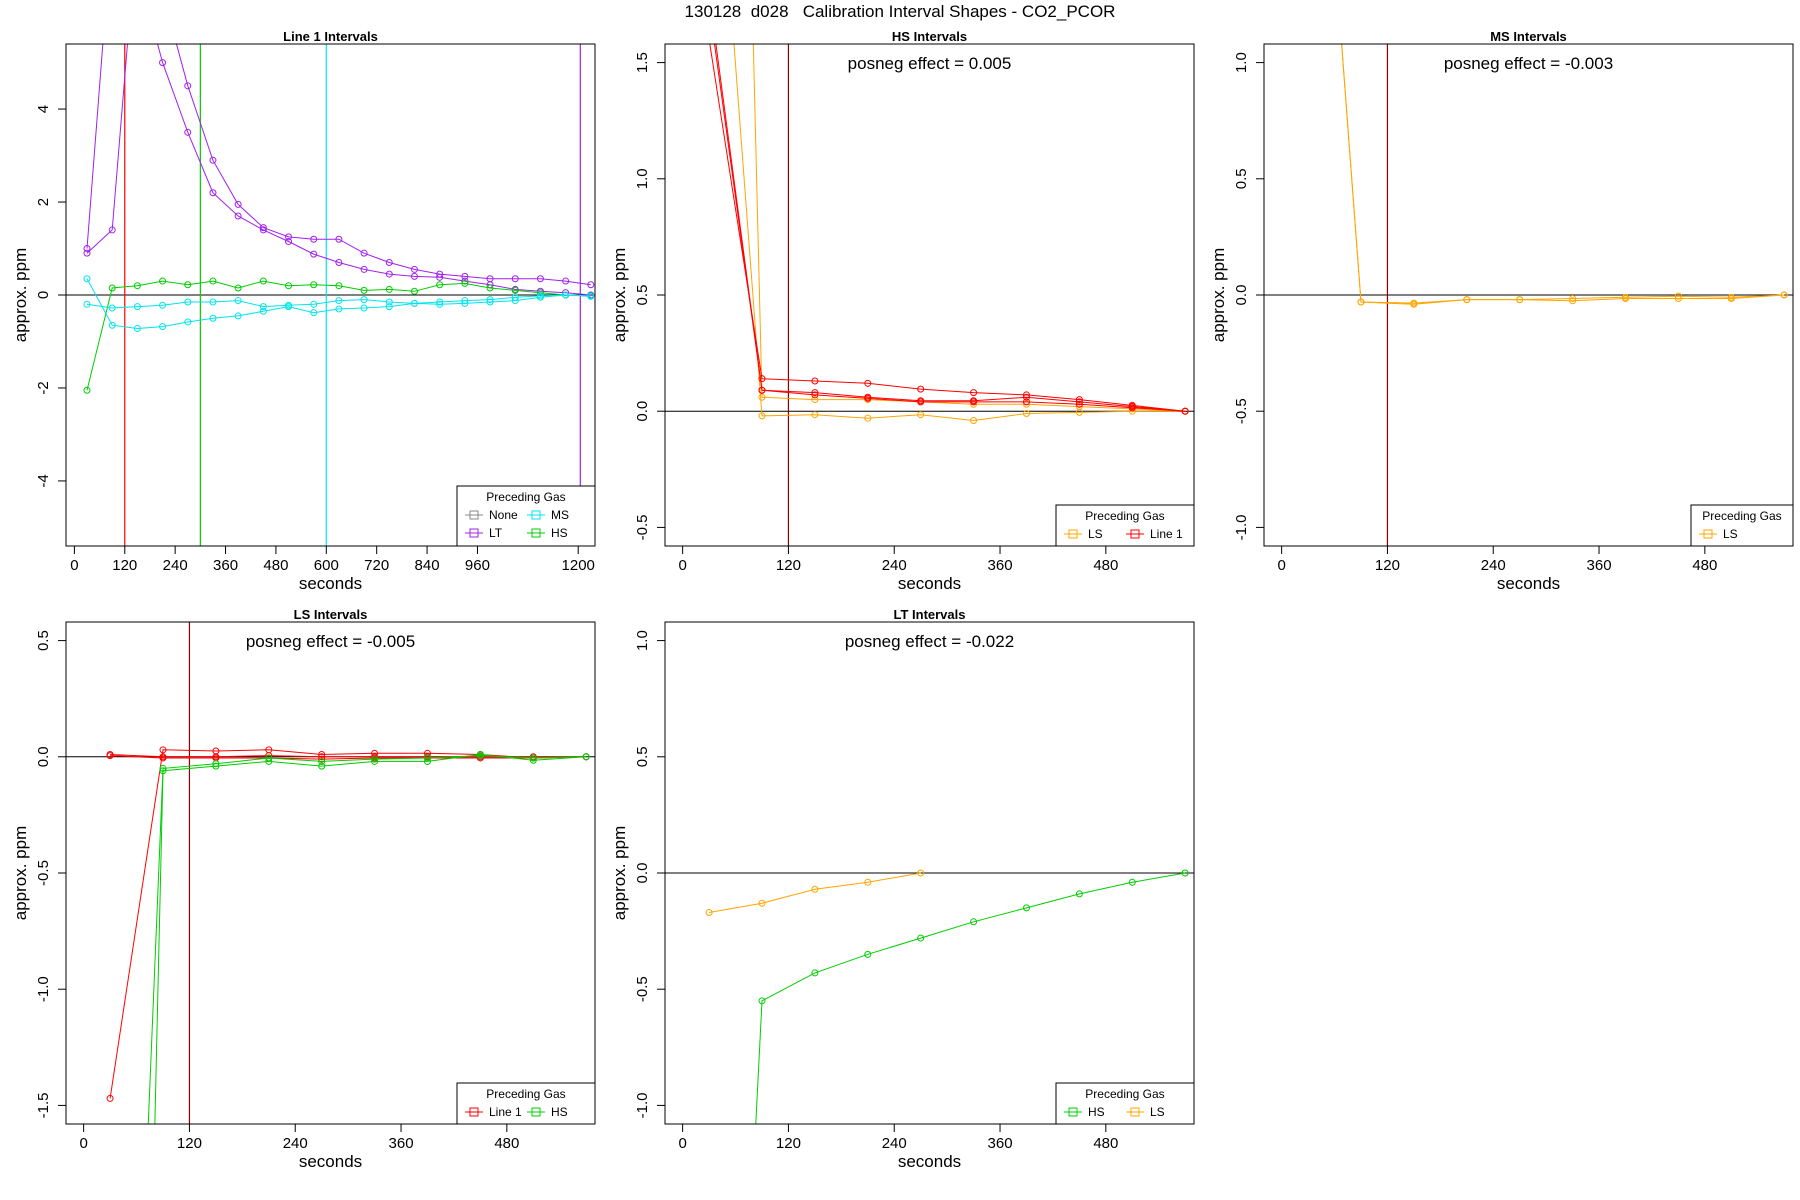 This screenshot has height=1200, width=1800. I want to click on posneg-annotation: posneg effect = -0.003, so click(1528, 63).